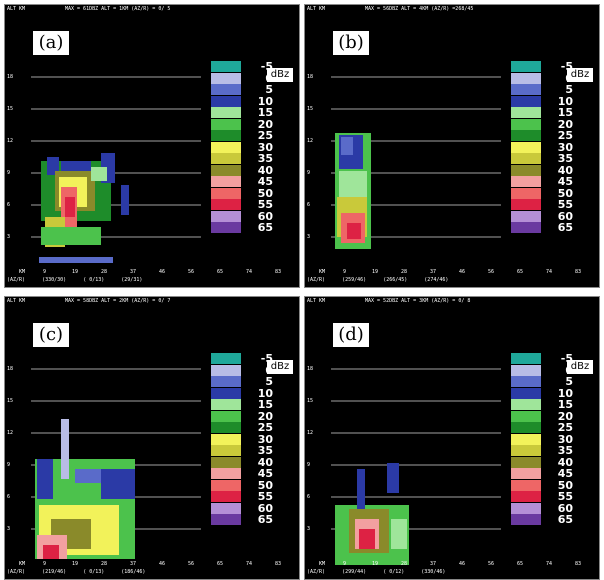 This screenshot has height=580, width=604. I want to click on legend-level-label: 50, so click(265, 193).